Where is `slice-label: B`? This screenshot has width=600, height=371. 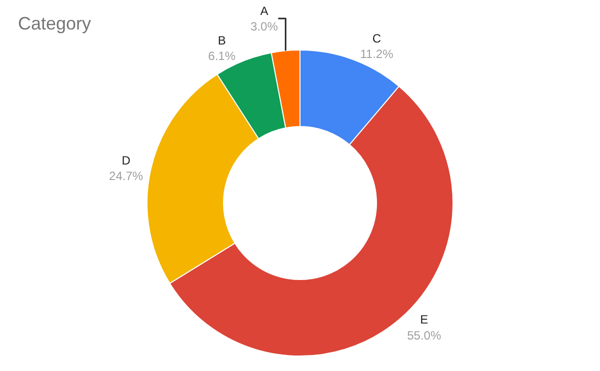 slice-label: B is located at coordinates (222, 40).